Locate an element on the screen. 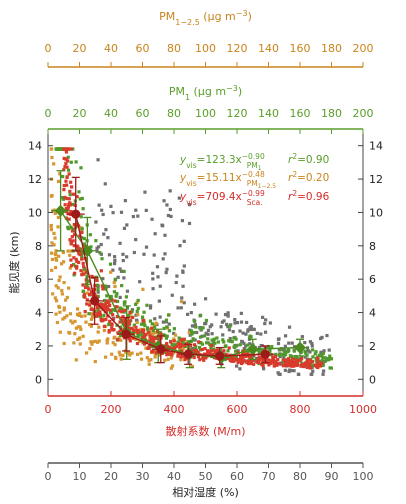 The height and width of the screenshot is (504, 406). pm1-tick-label: 20 is located at coordinates (80, 113).